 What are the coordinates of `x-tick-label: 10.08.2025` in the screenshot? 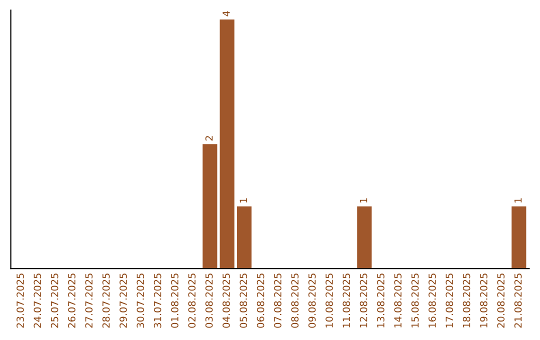 It's located at (329, 301).